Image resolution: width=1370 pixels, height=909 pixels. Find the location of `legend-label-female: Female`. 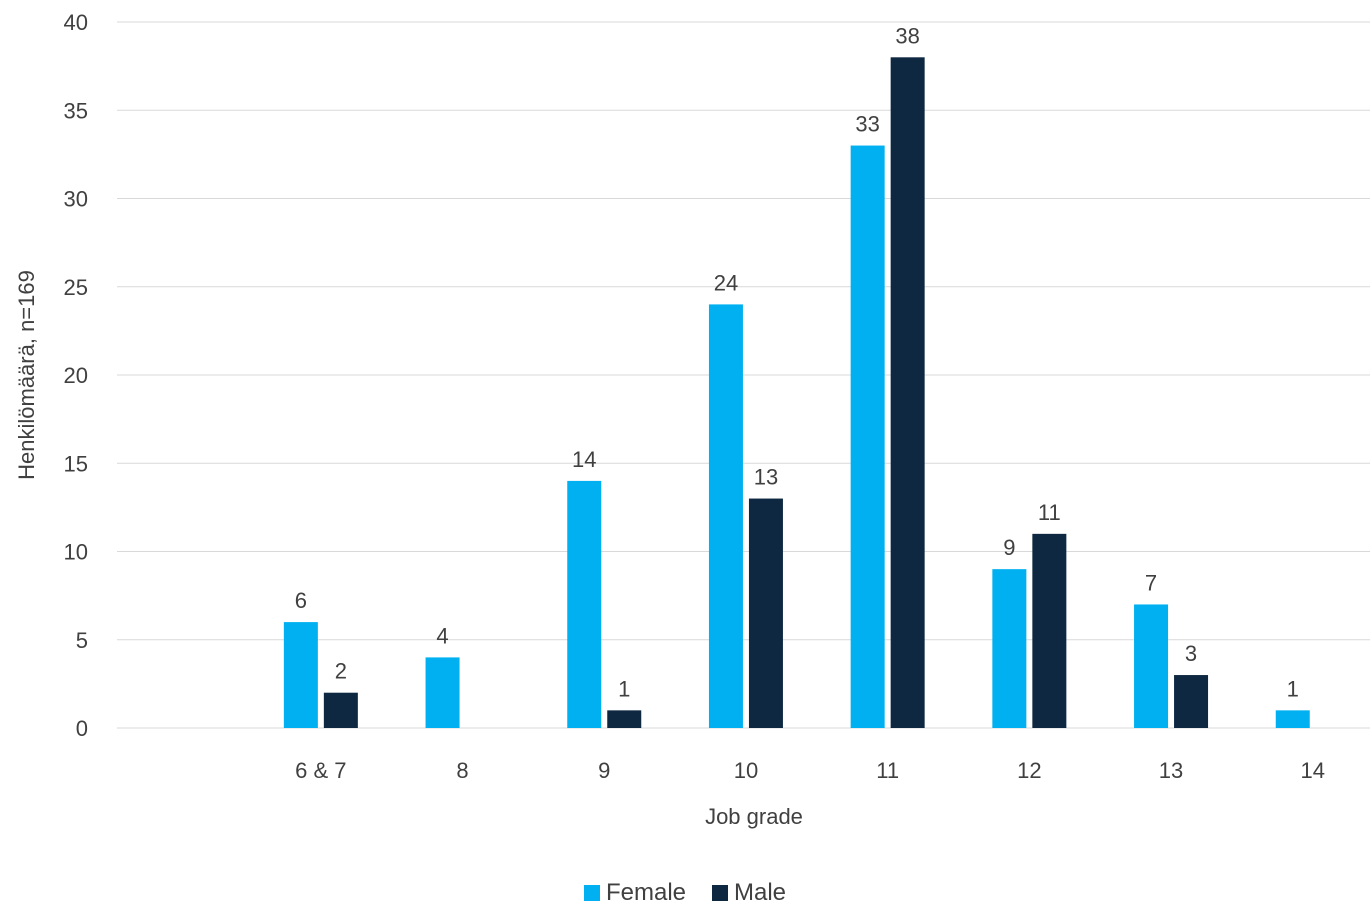

legend-label-female: Female is located at coordinates (645, 892).